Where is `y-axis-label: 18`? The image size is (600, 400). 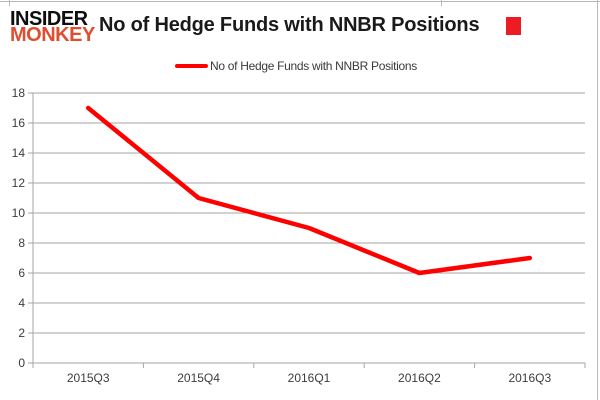
y-axis-label: 18 is located at coordinates (19, 93).